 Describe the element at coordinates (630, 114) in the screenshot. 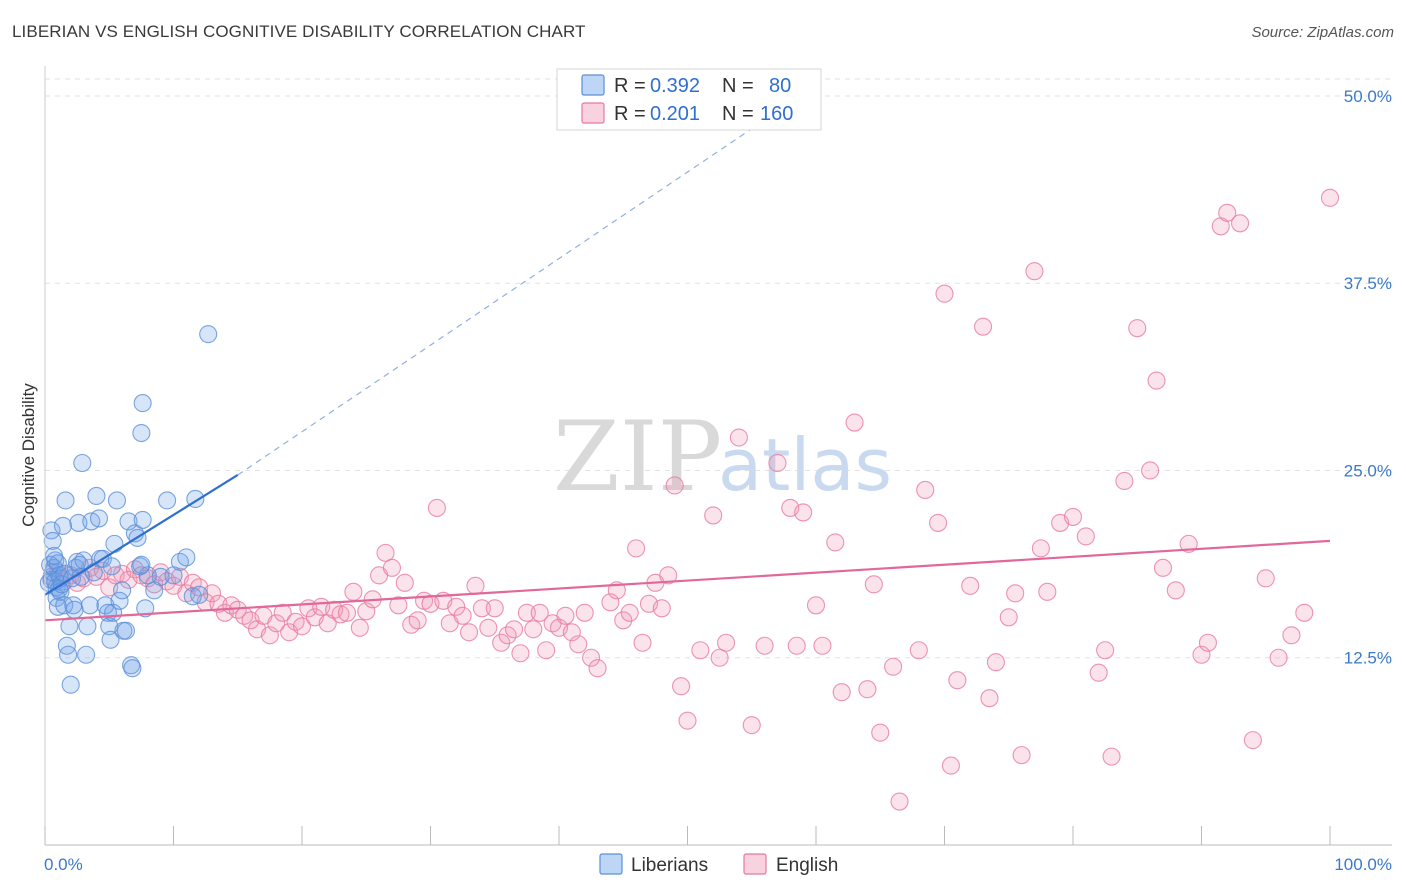

I see `legend-r-label-english: R =` at that location.